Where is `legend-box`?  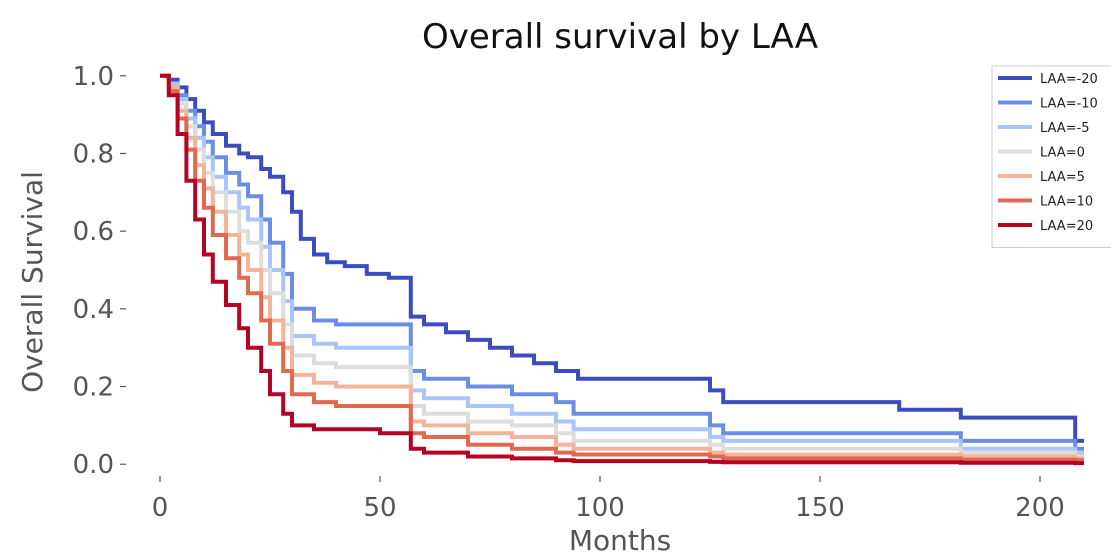 legend-box is located at coordinates (1051, 156).